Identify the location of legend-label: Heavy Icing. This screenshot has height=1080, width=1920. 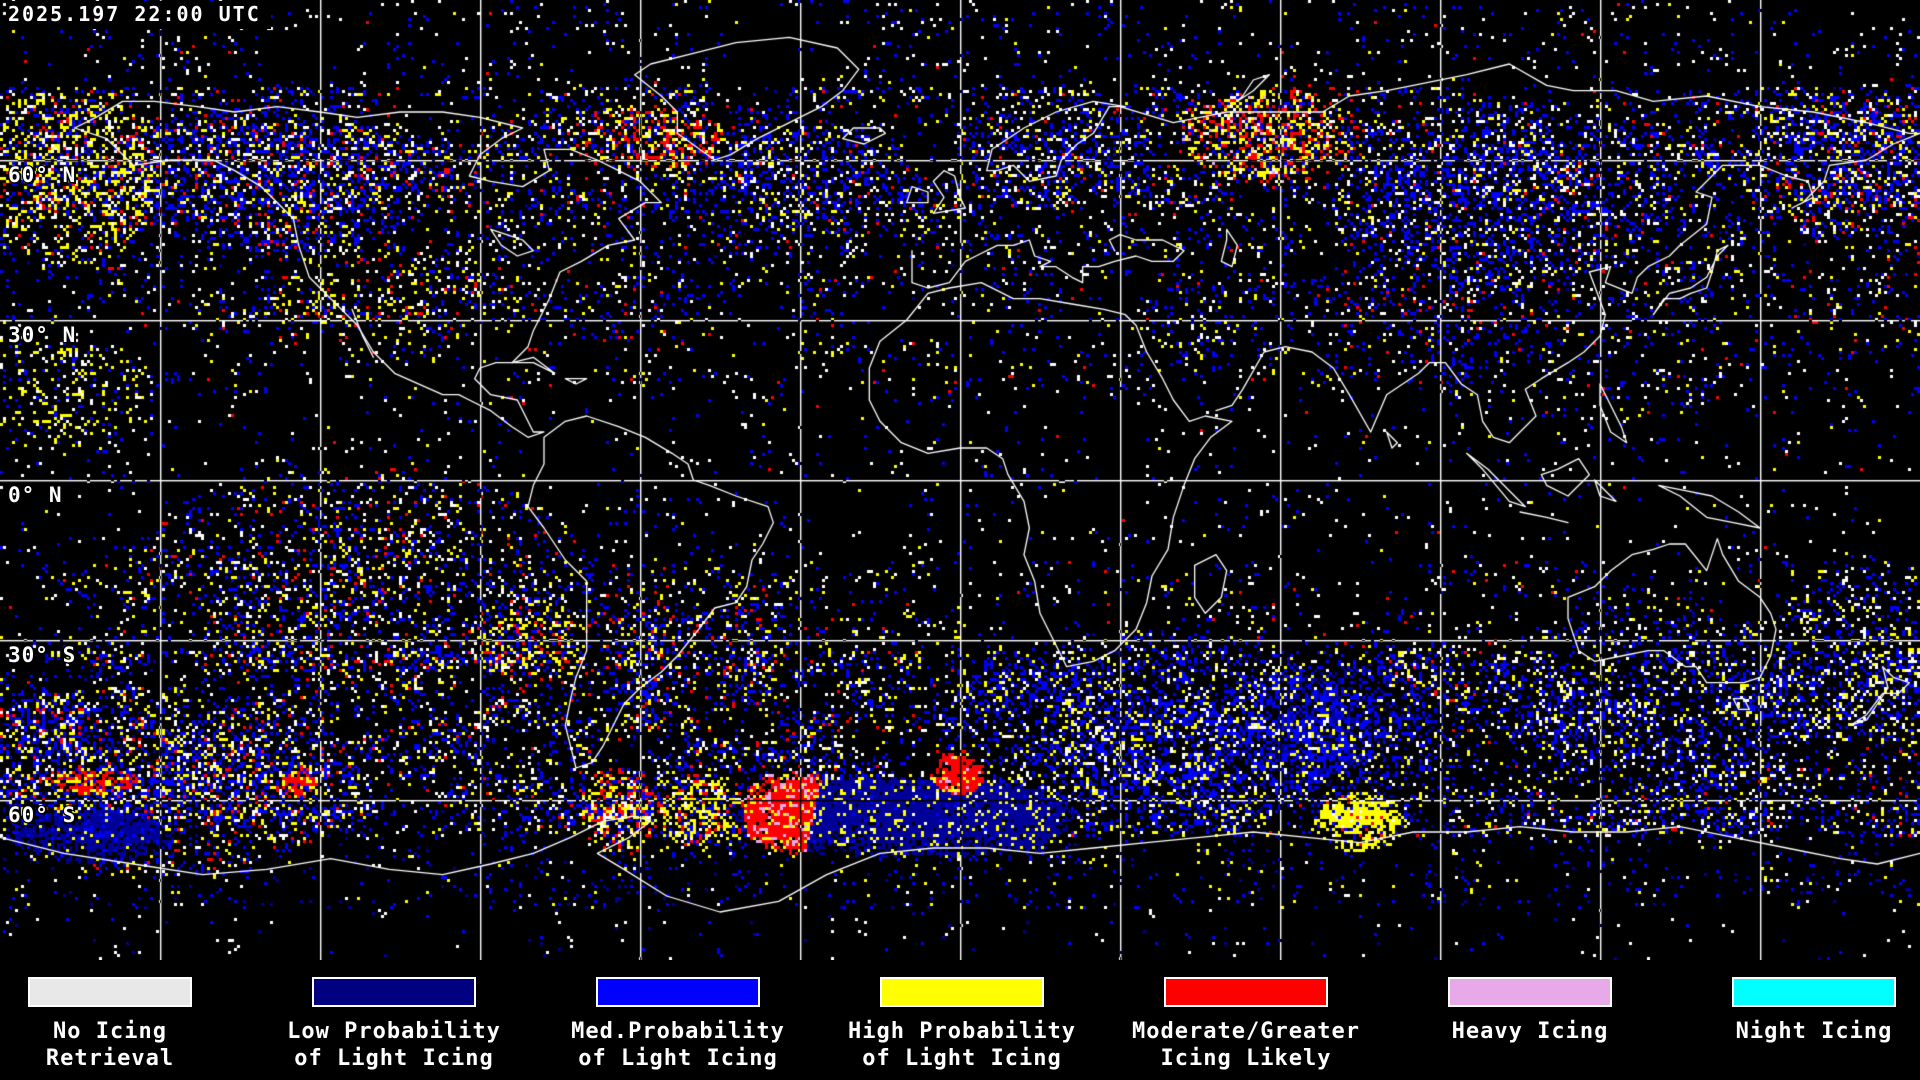
(1530, 1031).